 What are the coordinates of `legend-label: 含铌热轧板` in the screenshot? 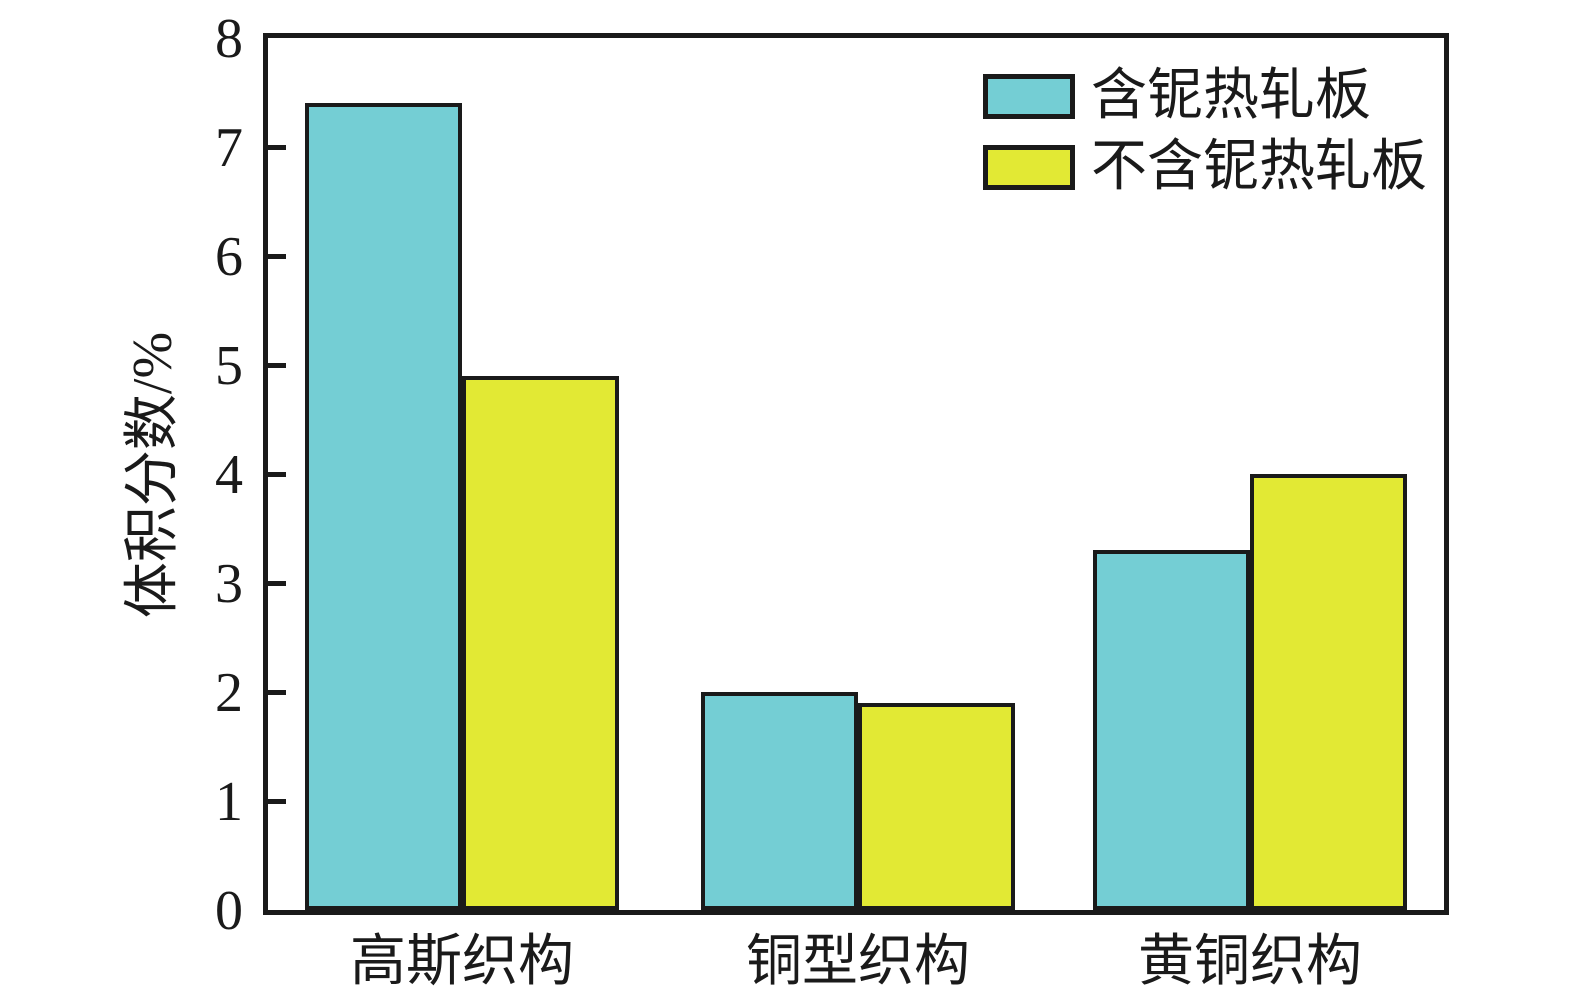 It's located at (1231, 96).